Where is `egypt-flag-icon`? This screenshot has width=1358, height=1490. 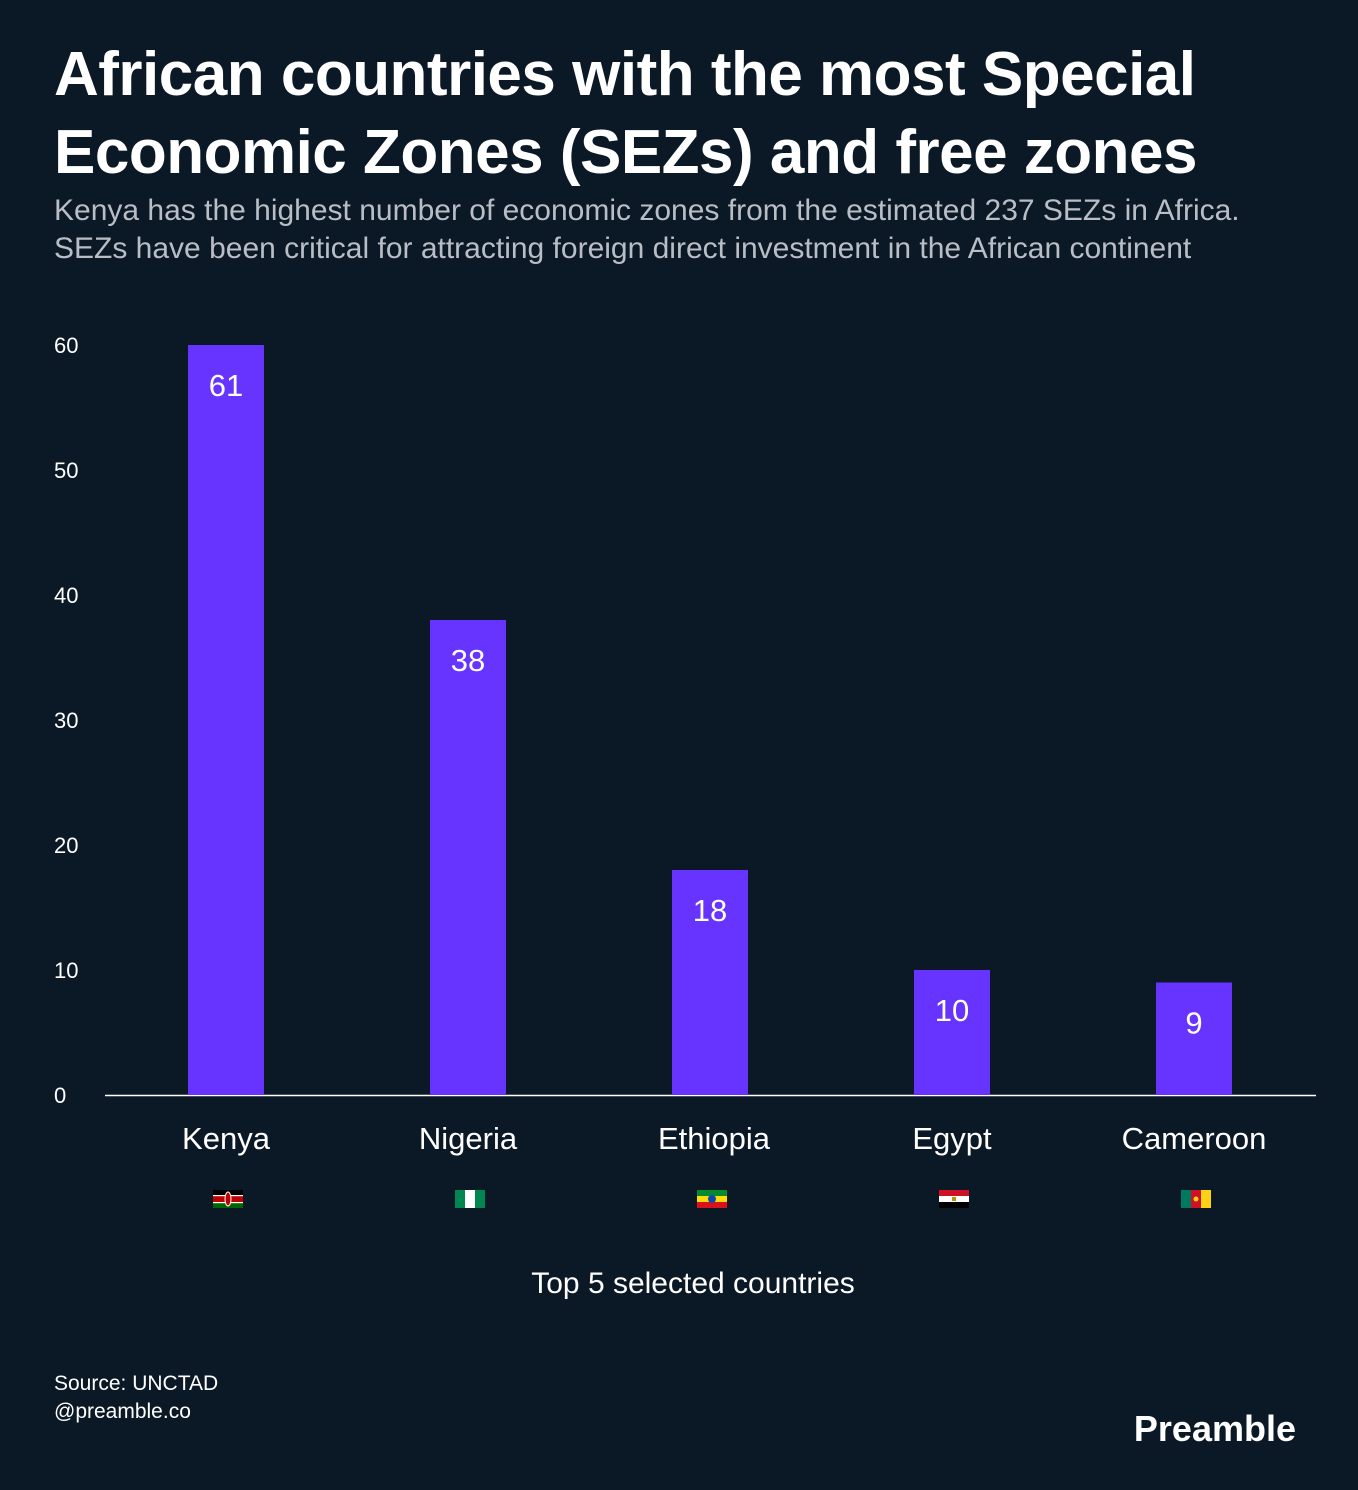 egypt-flag-icon is located at coordinates (954, 1199).